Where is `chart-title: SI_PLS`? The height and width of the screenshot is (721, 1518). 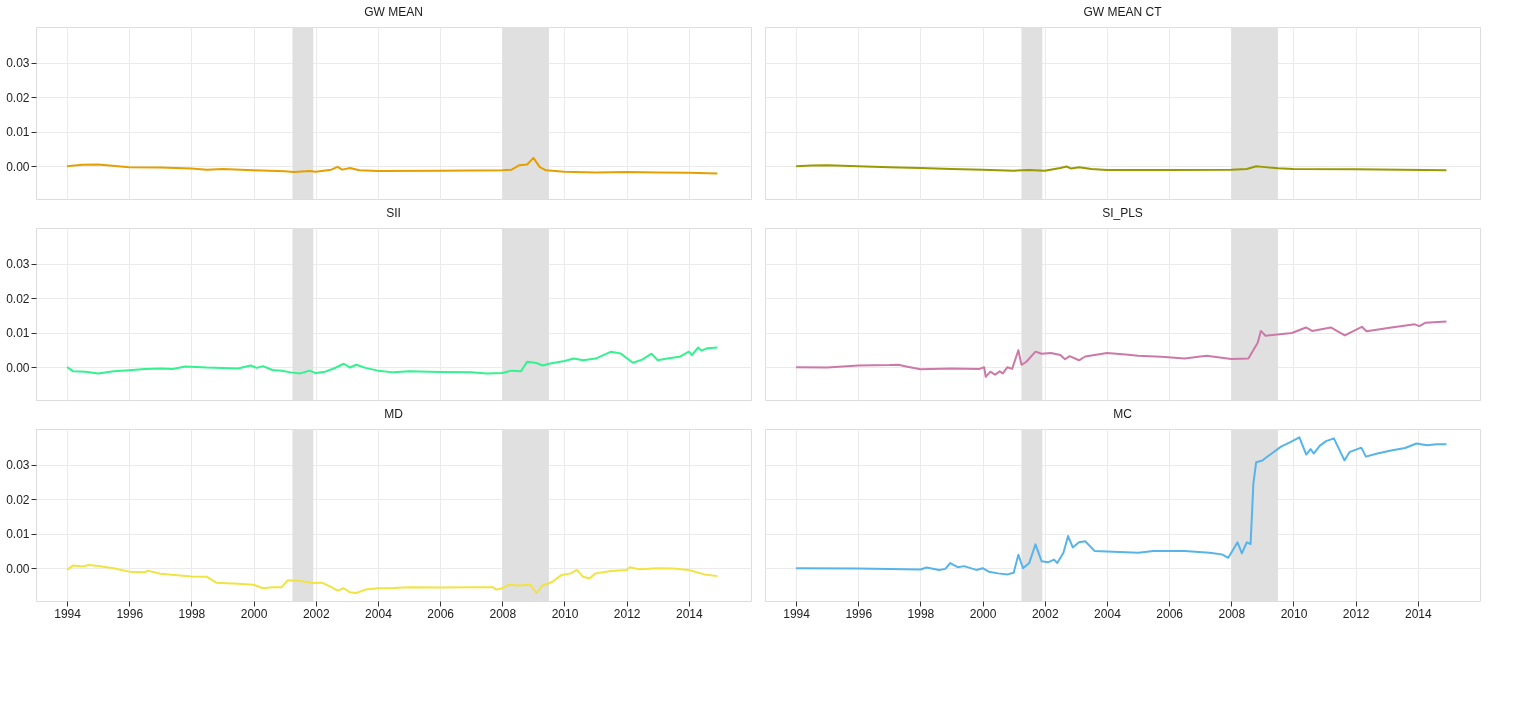
chart-title: SI_PLS is located at coordinates (1122, 213).